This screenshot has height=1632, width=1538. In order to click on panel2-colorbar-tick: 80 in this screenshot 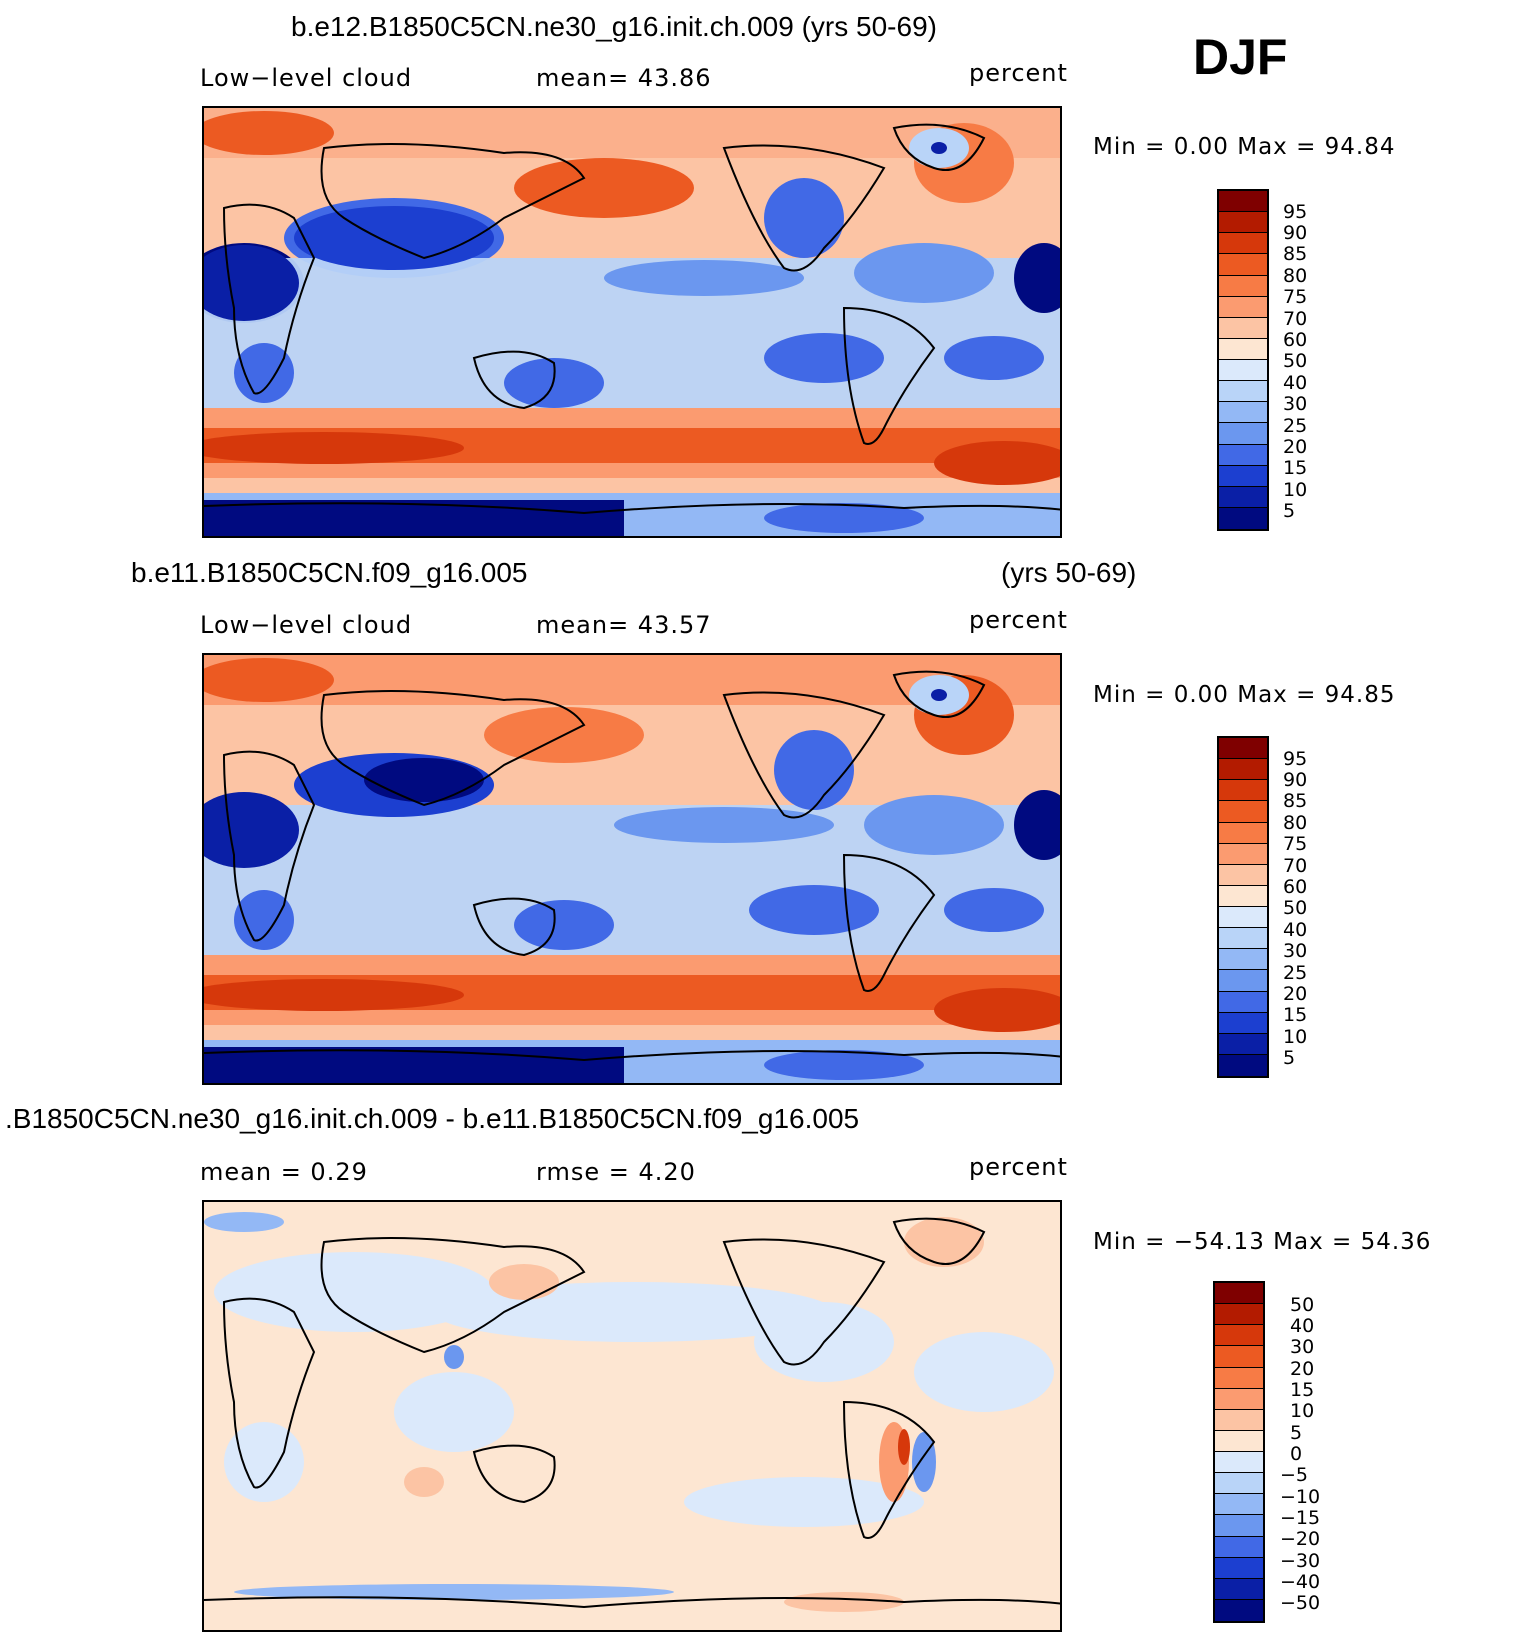, I will do `click(1295, 823)`.